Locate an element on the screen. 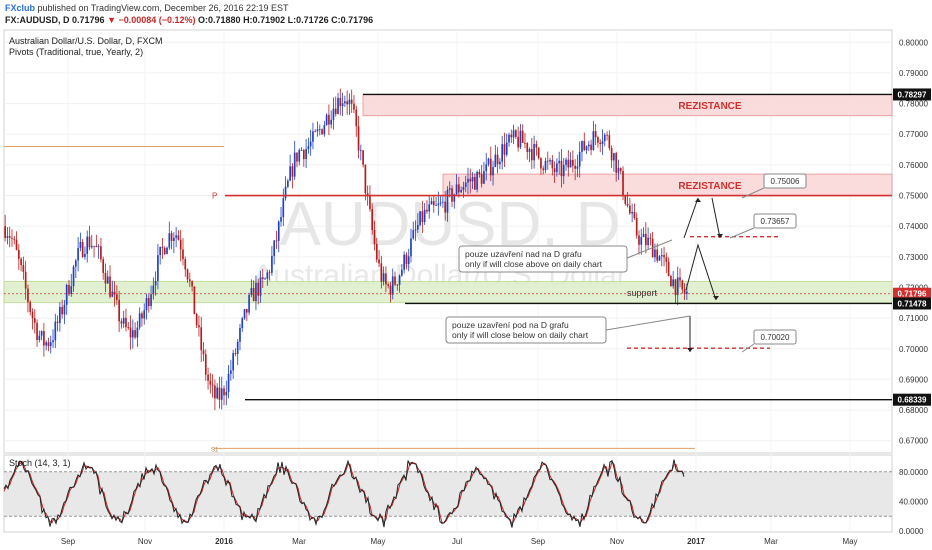 The image size is (932, 550). brand-link: FXclub is located at coordinates (20, 8).